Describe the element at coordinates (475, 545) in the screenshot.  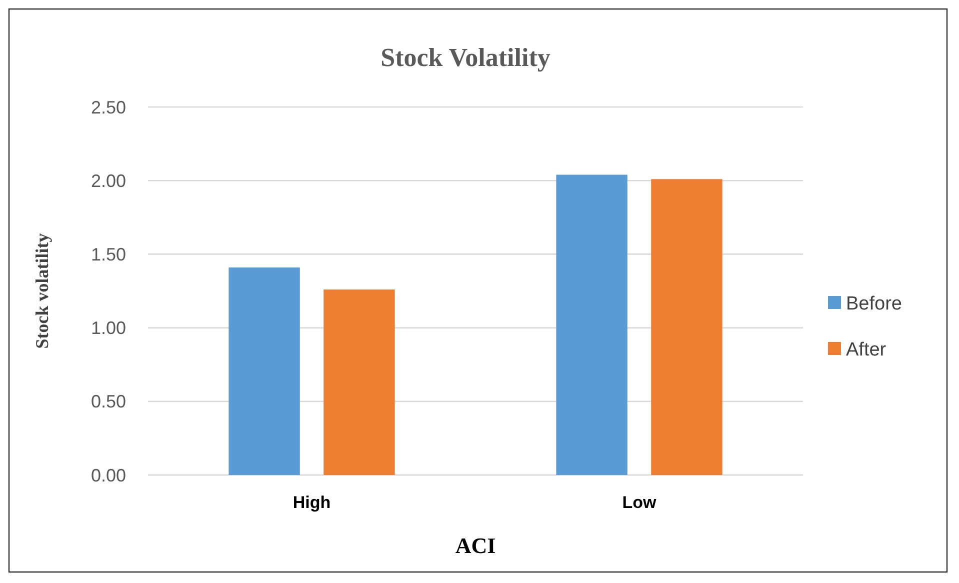
I see `x-axis-title: ACI` at that location.